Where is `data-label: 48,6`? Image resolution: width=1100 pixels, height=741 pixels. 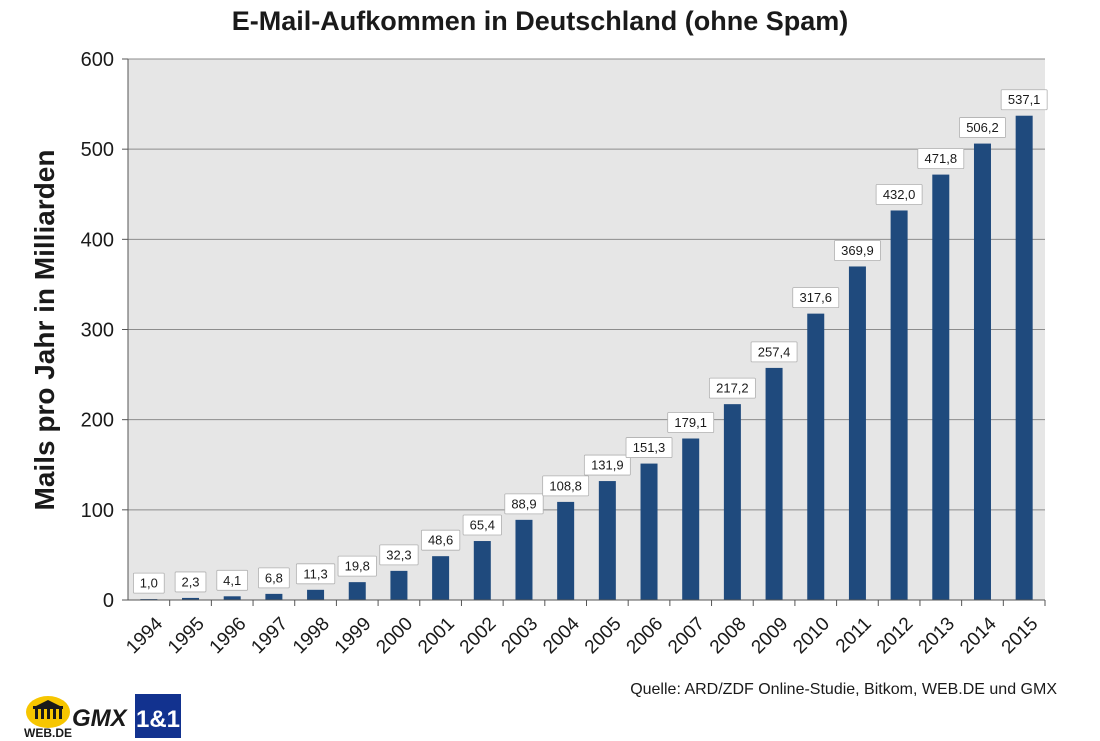 data-label: 48,6 is located at coordinates (440, 540).